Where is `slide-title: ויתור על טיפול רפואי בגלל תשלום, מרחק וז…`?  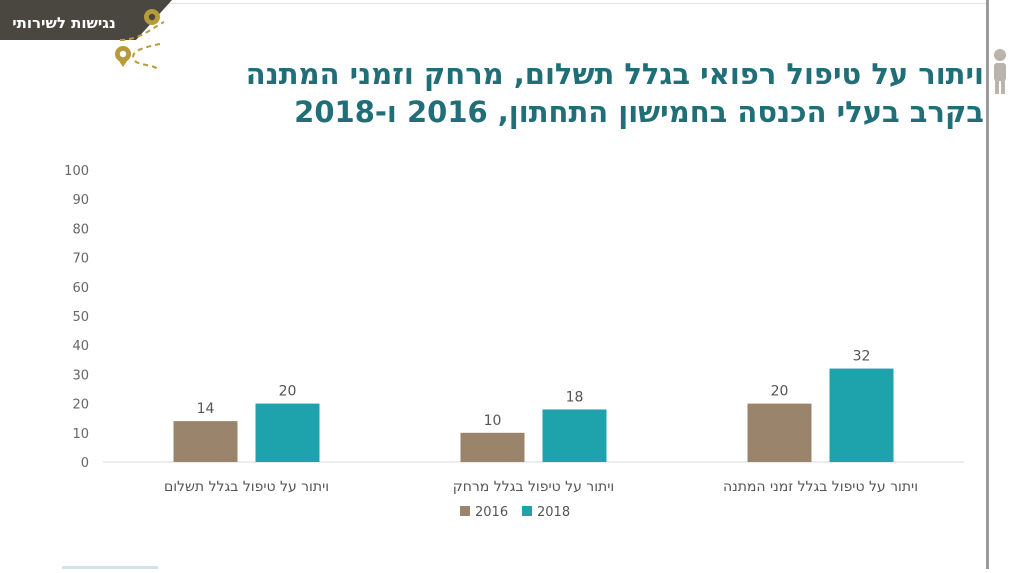
slide-title: ויתור על טיפול רפואי בגלל תשלום, מרחק וז… is located at coordinates (564, 93).